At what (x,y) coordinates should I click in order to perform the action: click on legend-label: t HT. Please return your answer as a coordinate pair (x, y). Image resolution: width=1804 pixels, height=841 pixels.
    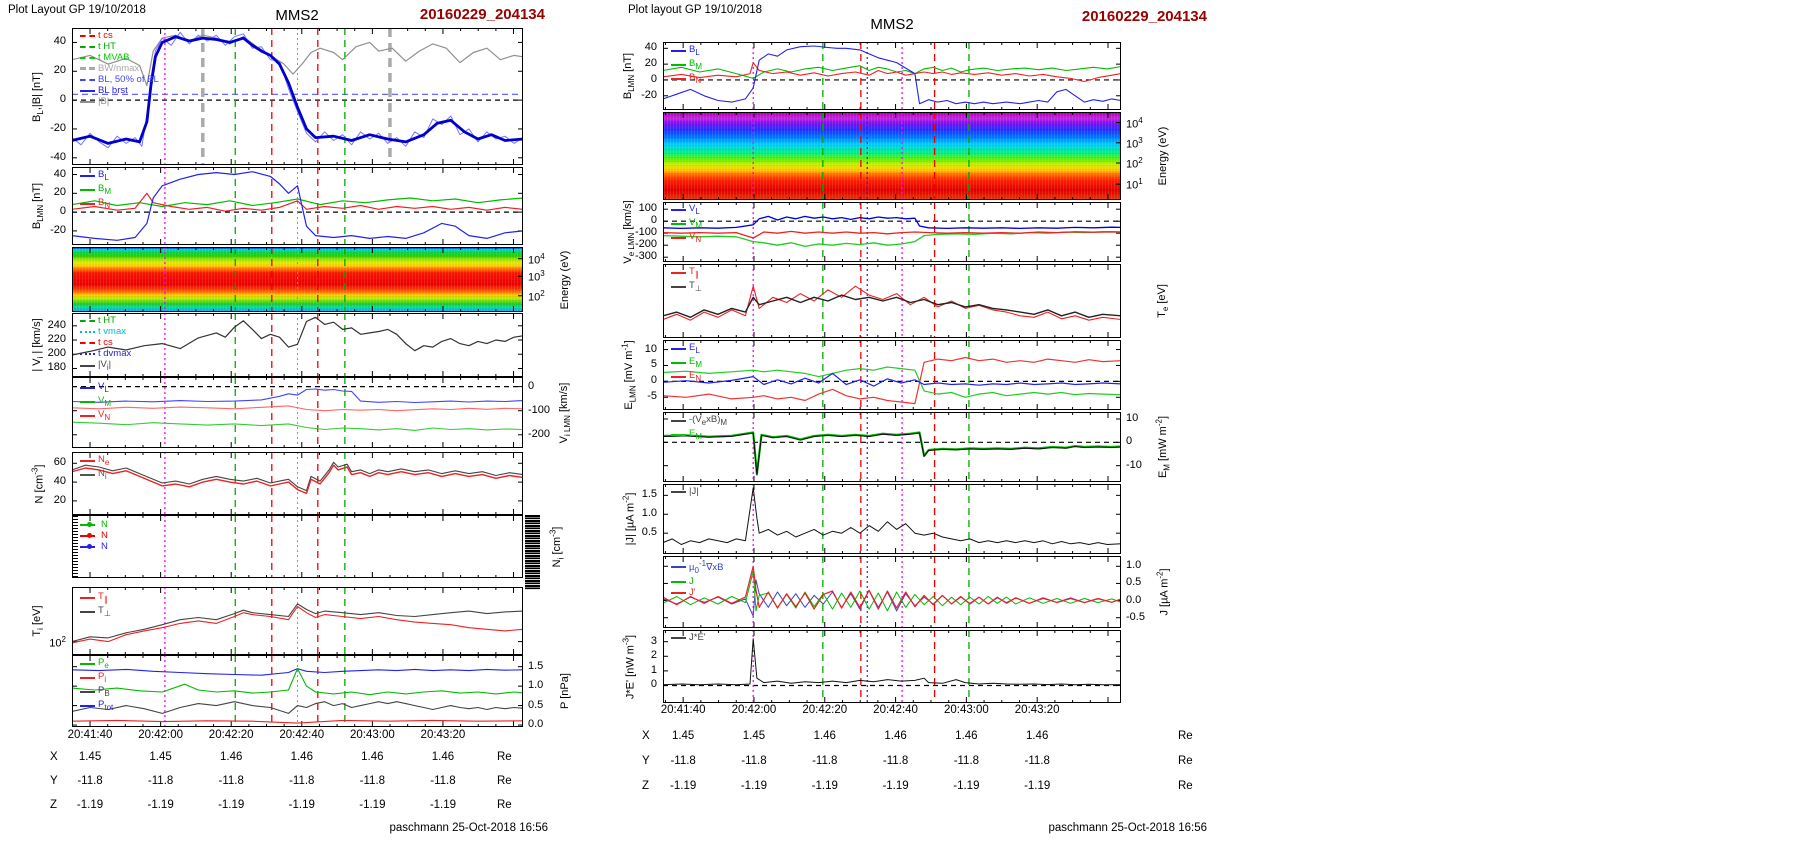
    Looking at the image, I should click on (107, 320).